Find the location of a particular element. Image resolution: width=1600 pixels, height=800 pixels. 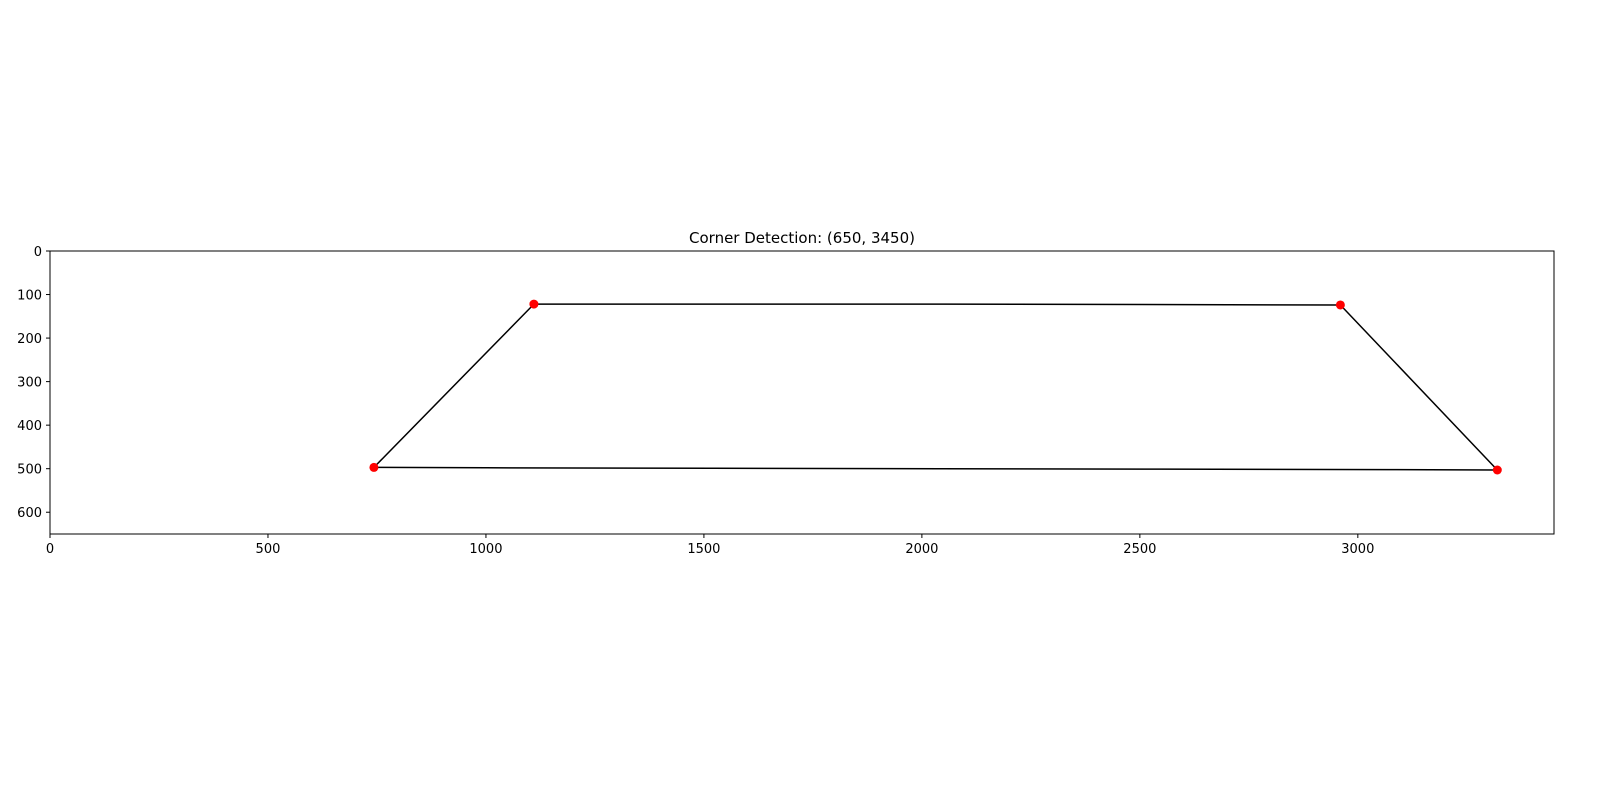

y-tick-label: 600 is located at coordinates (29, 513).